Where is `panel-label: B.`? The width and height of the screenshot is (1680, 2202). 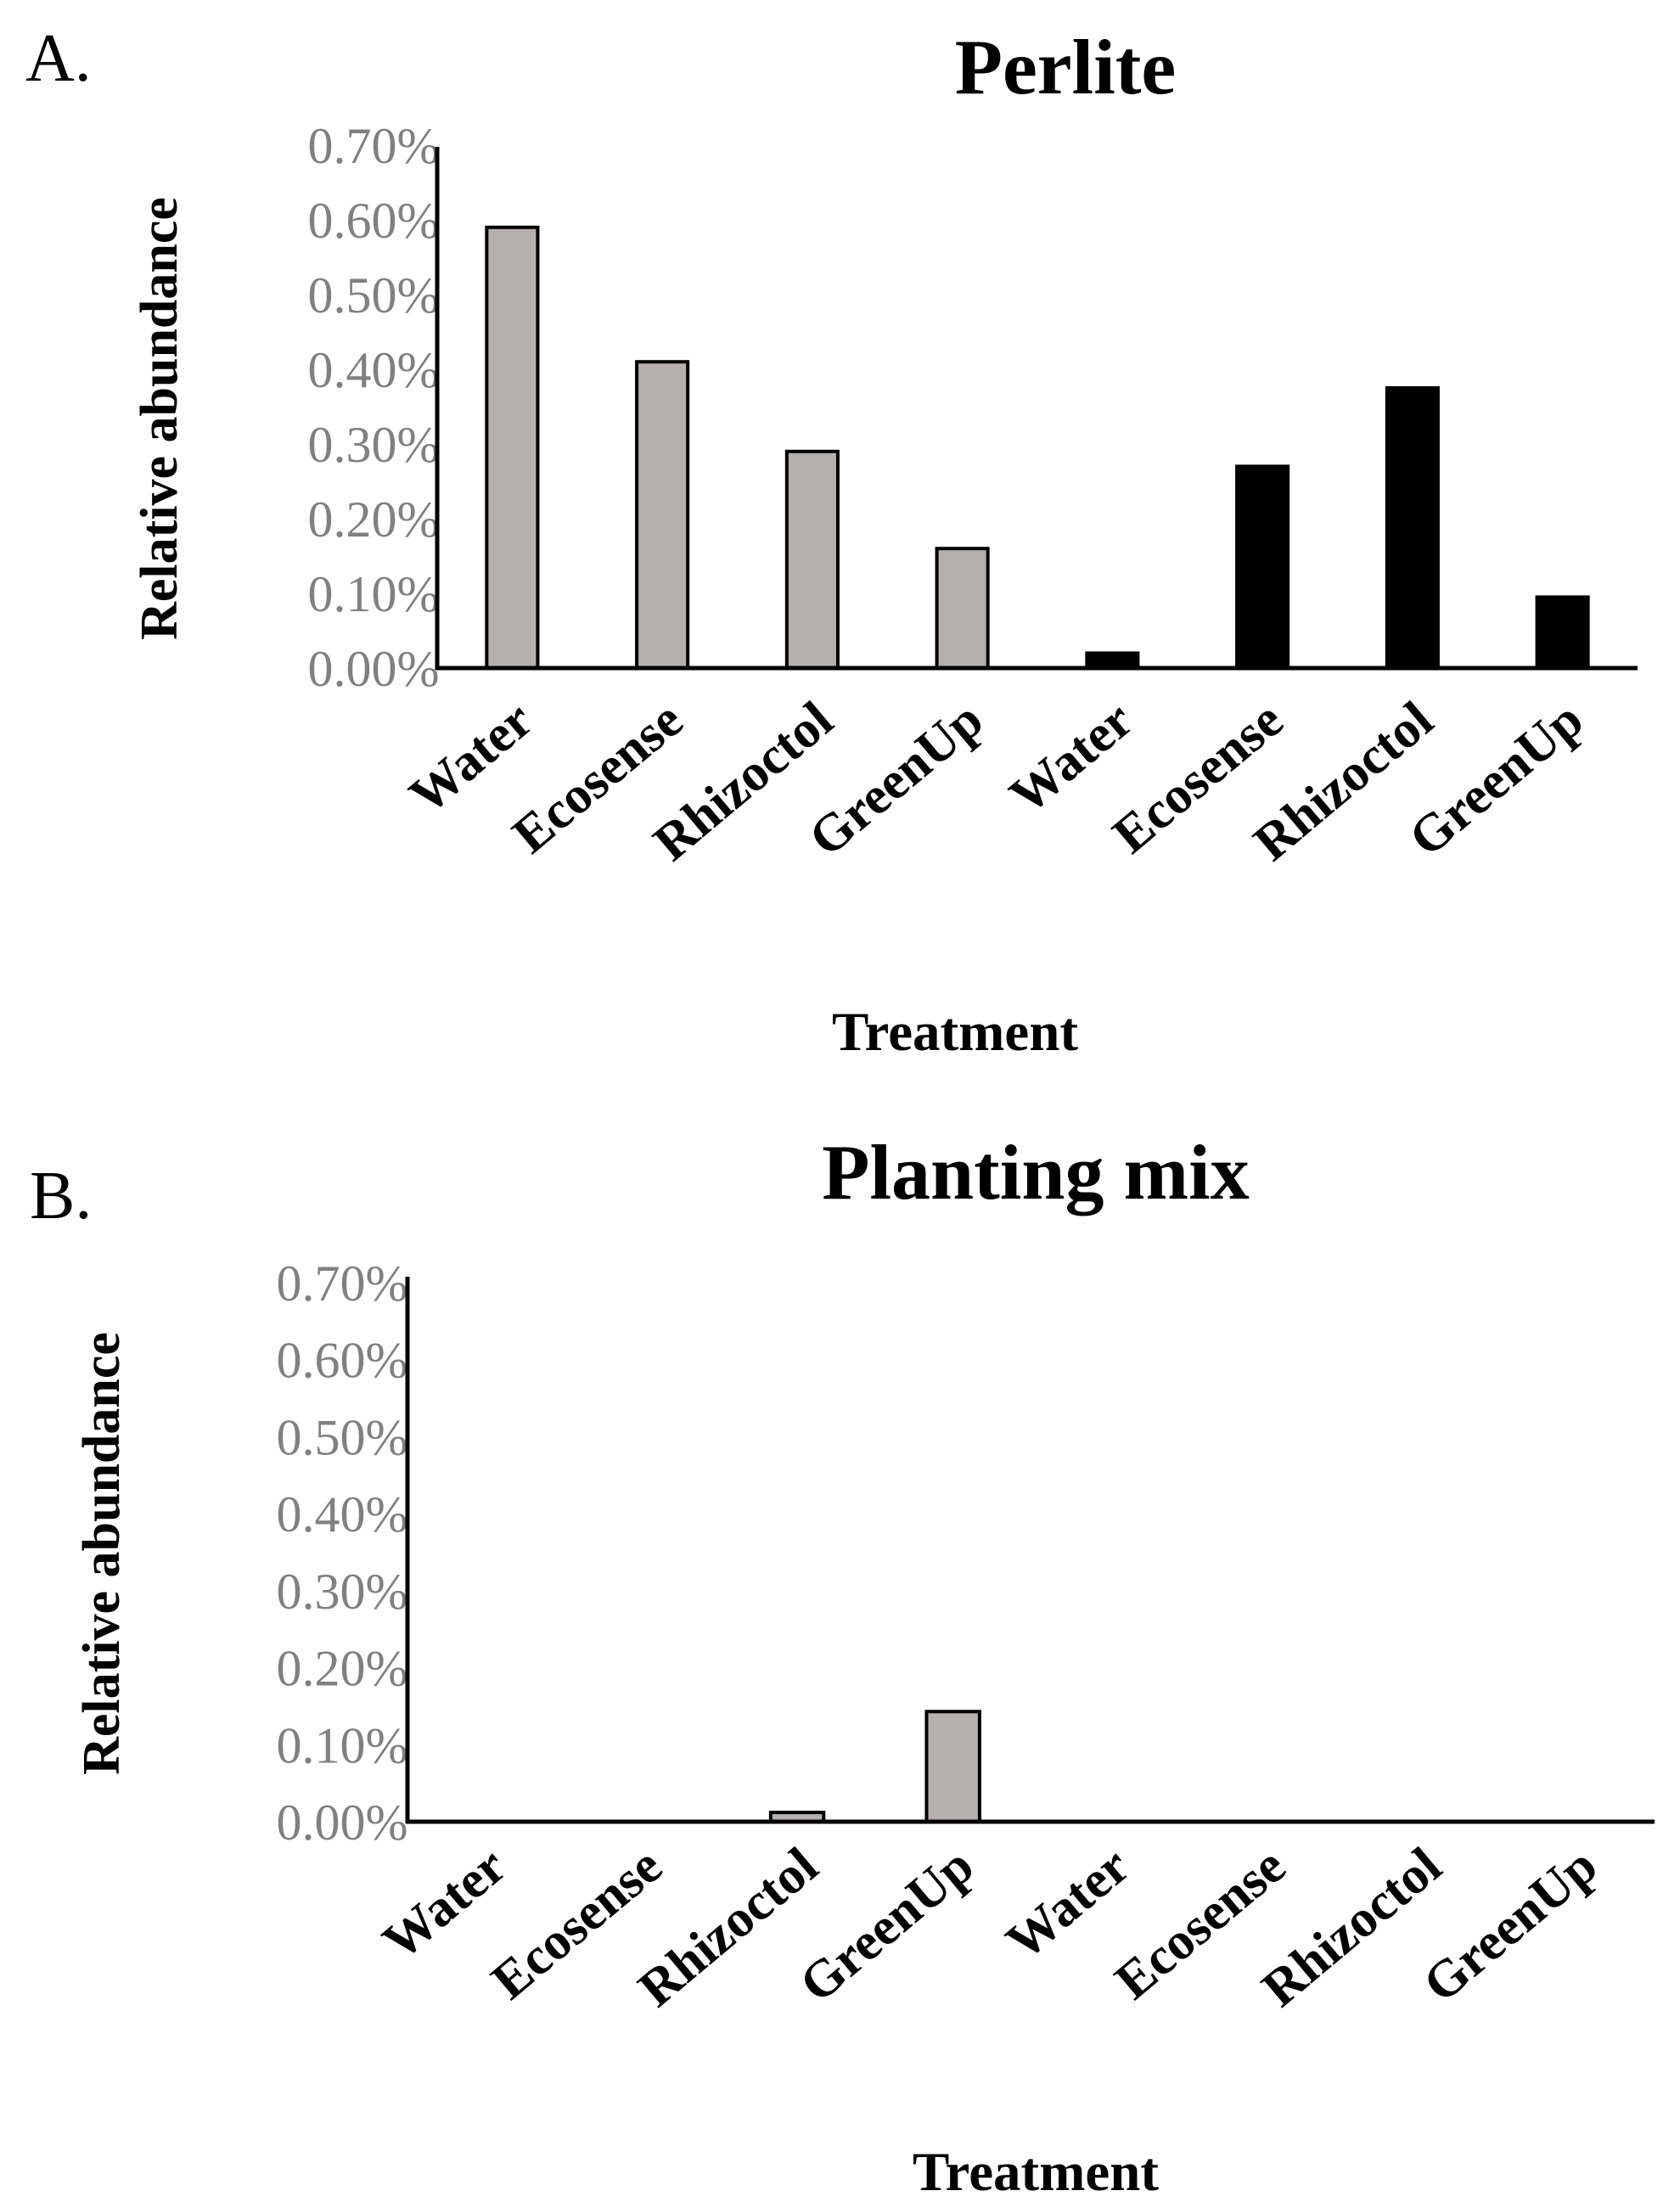
panel-label: B. is located at coordinates (61, 1196).